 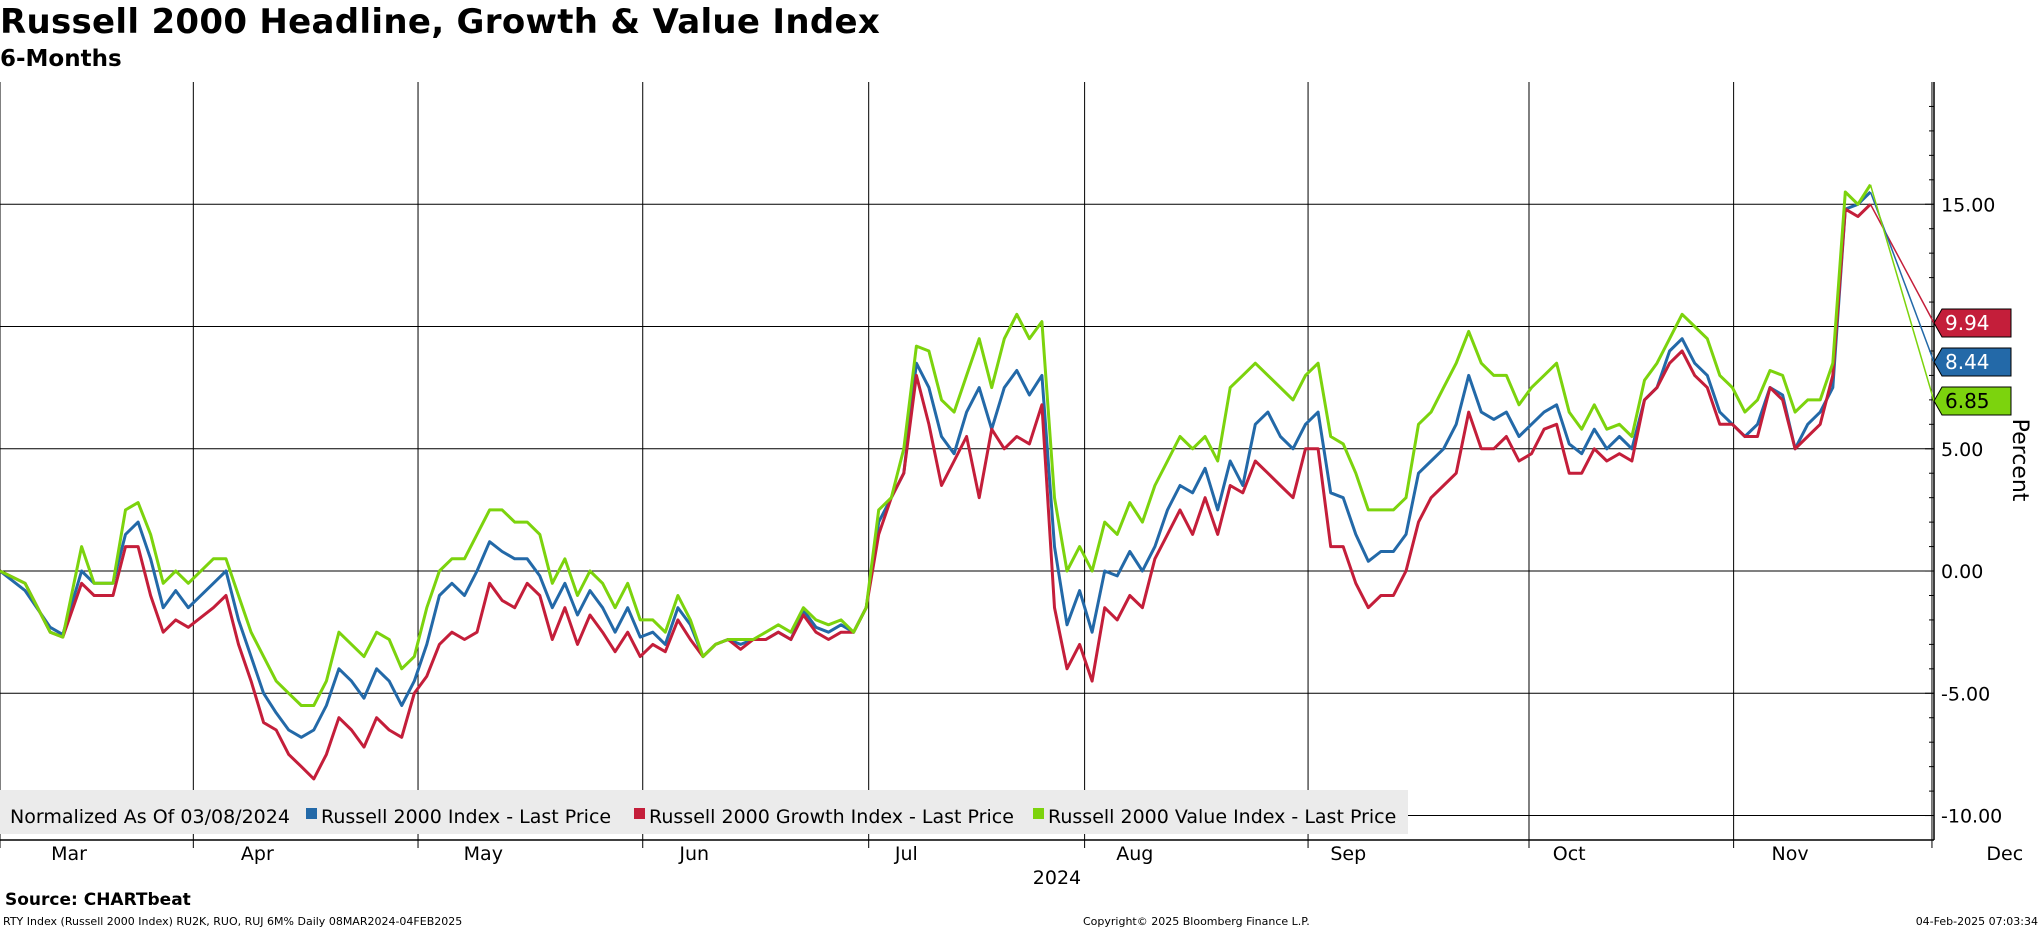 What do you see at coordinates (1134, 854) in the screenshot?
I see `x-month-label: Aug` at bounding box center [1134, 854].